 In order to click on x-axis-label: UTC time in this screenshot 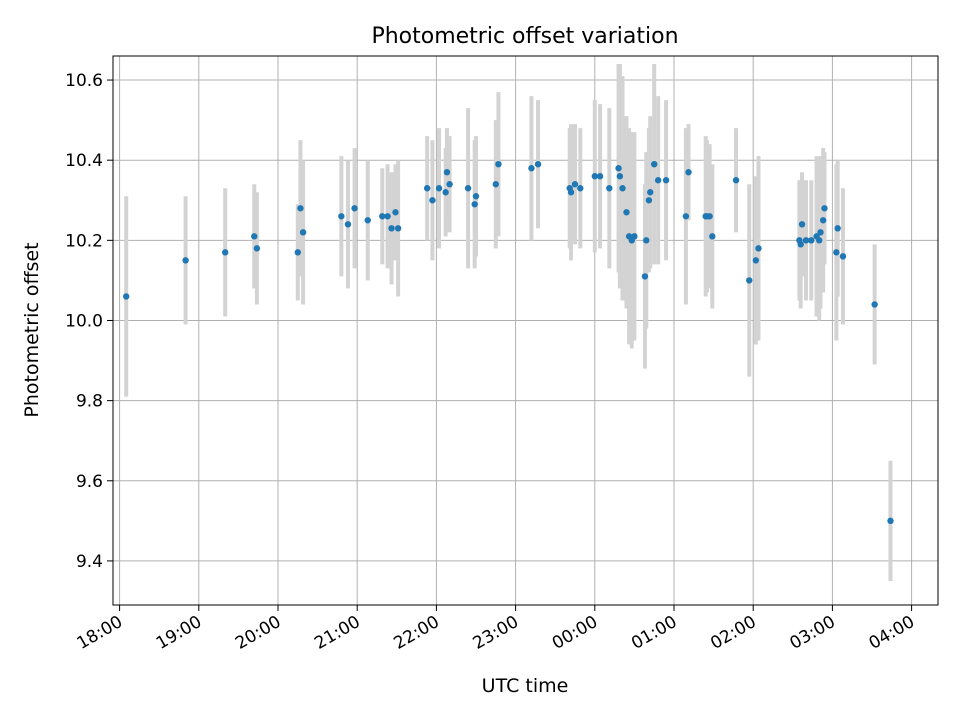, I will do `click(525, 686)`.